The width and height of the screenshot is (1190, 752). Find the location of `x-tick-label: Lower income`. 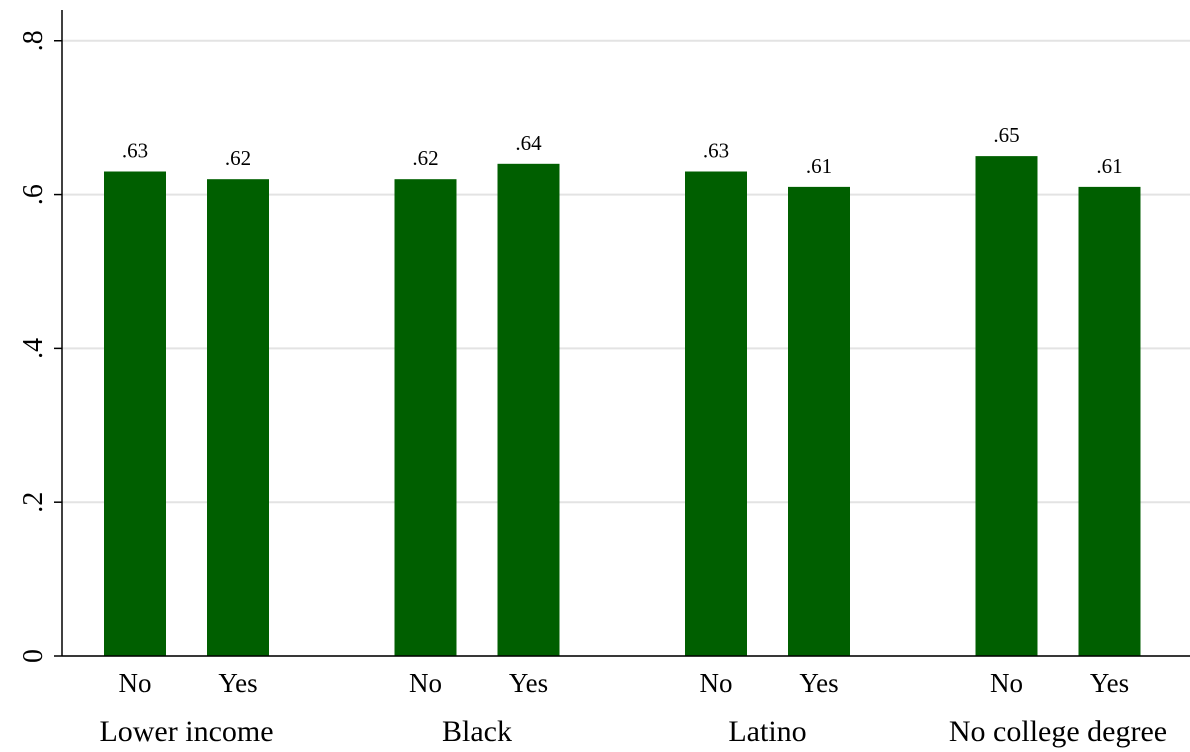

x-tick-label: Lower income is located at coordinates (186, 731).